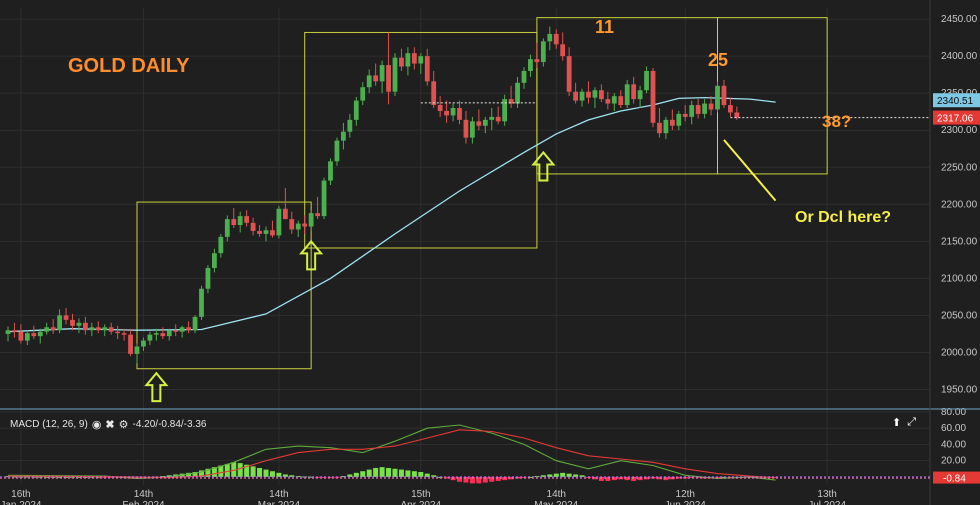 The height and width of the screenshot is (505, 980). Describe the element at coordinates (912, 422) in the screenshot. I see `expand-icon: ⤢` at that location.